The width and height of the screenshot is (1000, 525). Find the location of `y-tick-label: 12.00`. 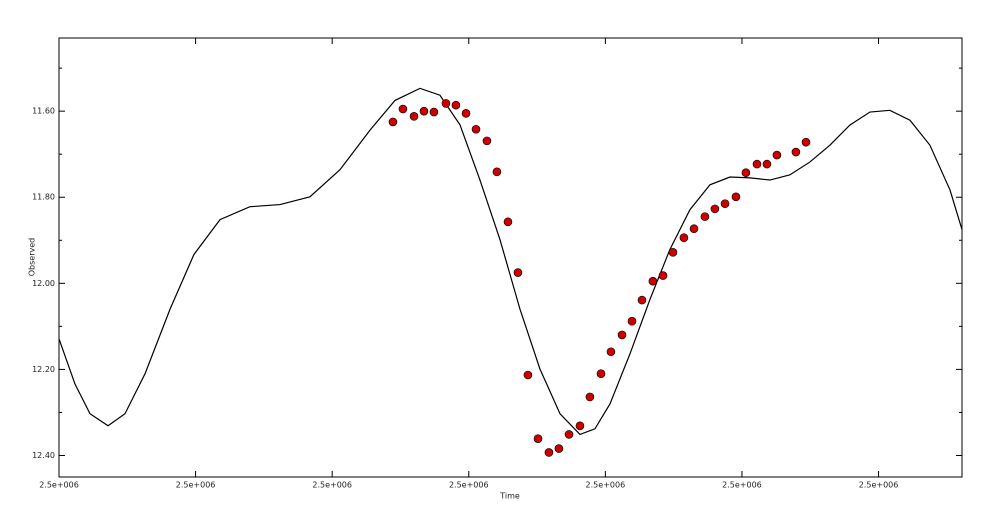

y-tick-label: 12.00 is located at coordinates (43, 283).